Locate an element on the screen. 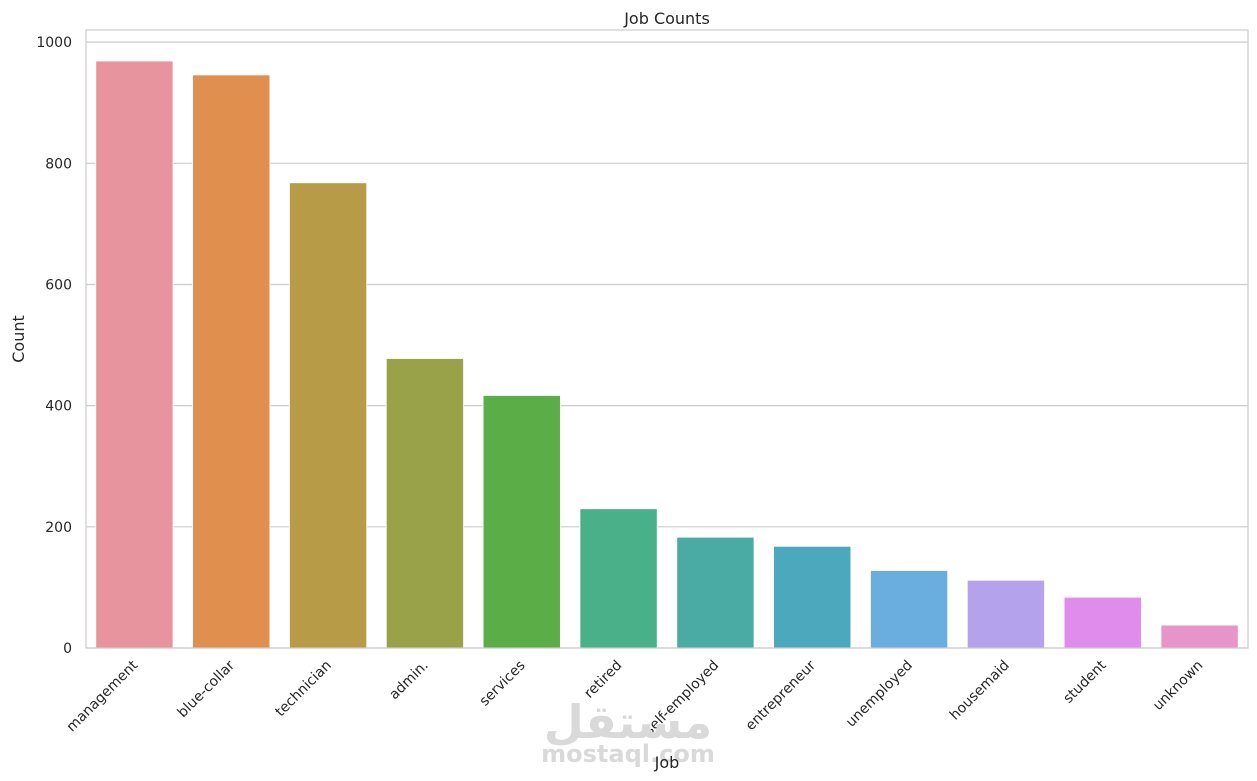 Image resolution: width=1257 pixels, height=781 pixels. bar-unknown is located at coordinates (1199, 636).